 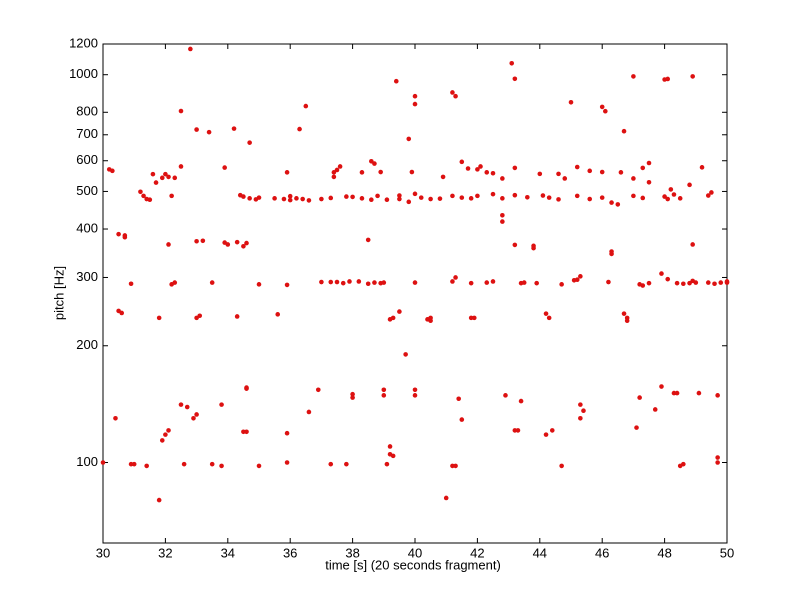 I want to click on x-tick-label: 30, so click(x=103, y=552).